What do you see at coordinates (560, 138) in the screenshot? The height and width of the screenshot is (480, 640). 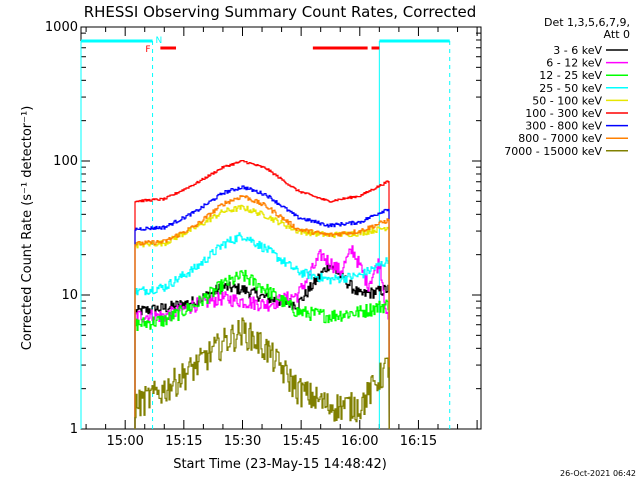 I see `legend-entry-label: 800 - 7000 keV` at bounding box center [560, 138].